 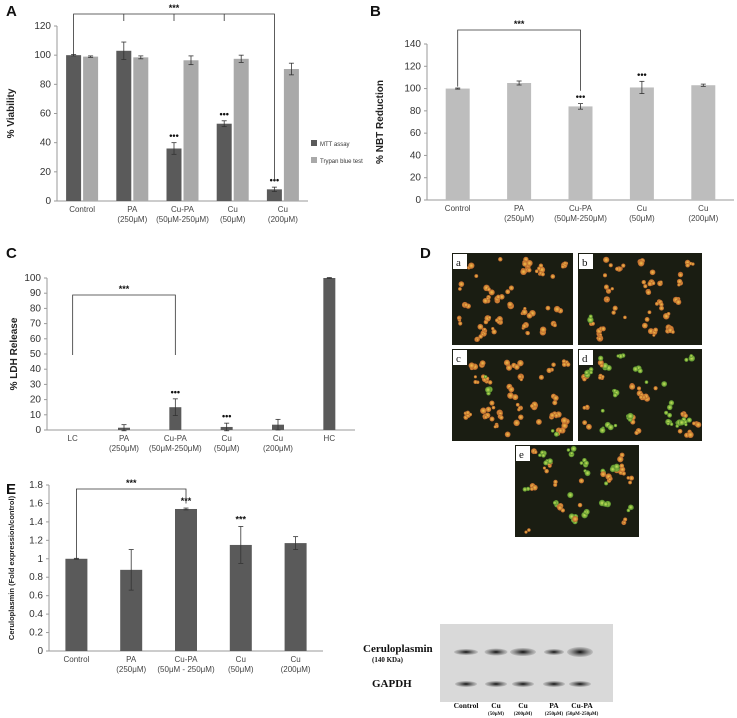 What do you see at coordinates (14, 353) in the screenshot?
I see `y-axis-title: % LDH Release` at bounding box center [14, 353].